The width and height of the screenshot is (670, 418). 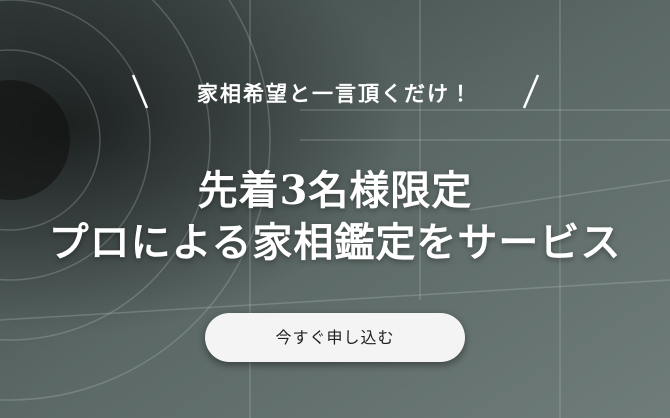 I want to click on headline: 先着3名様限定, so click(x=335, y=190).